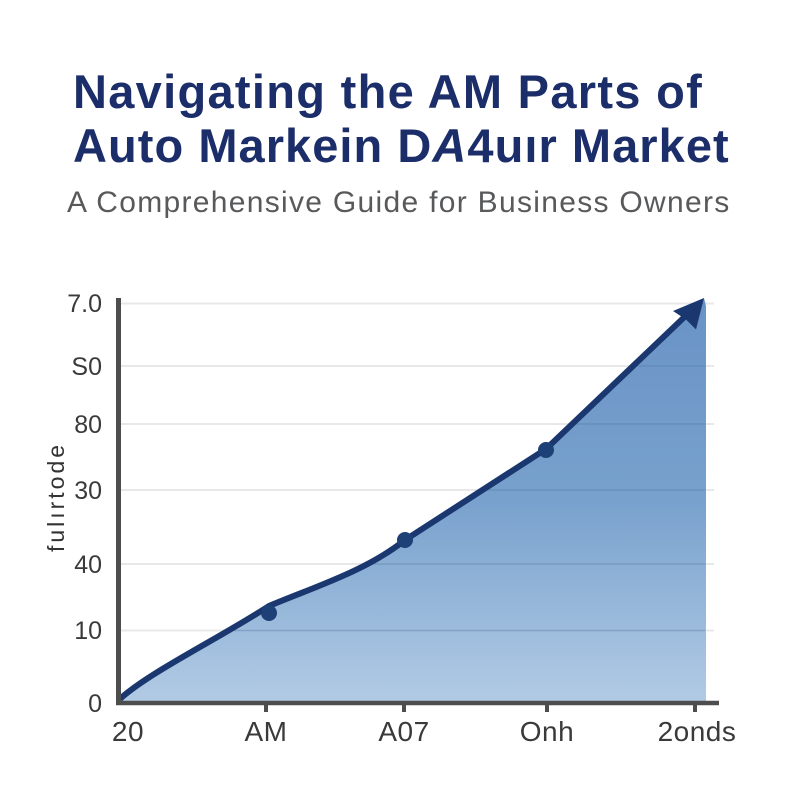  I want to click on svg-text: 20, so click(128, 731).